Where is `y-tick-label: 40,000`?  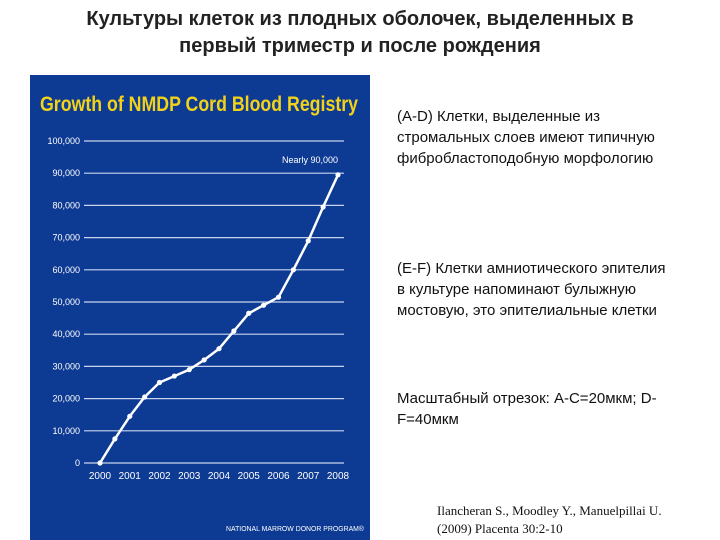 y-tick-label: 40,000 is located at coordinates (66, 334).